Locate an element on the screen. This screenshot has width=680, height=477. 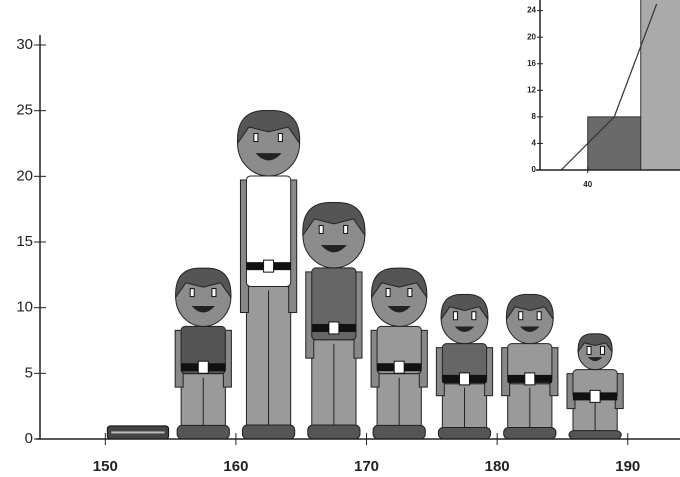
x-tick-label: 170 is located at coordinates (366, 466).